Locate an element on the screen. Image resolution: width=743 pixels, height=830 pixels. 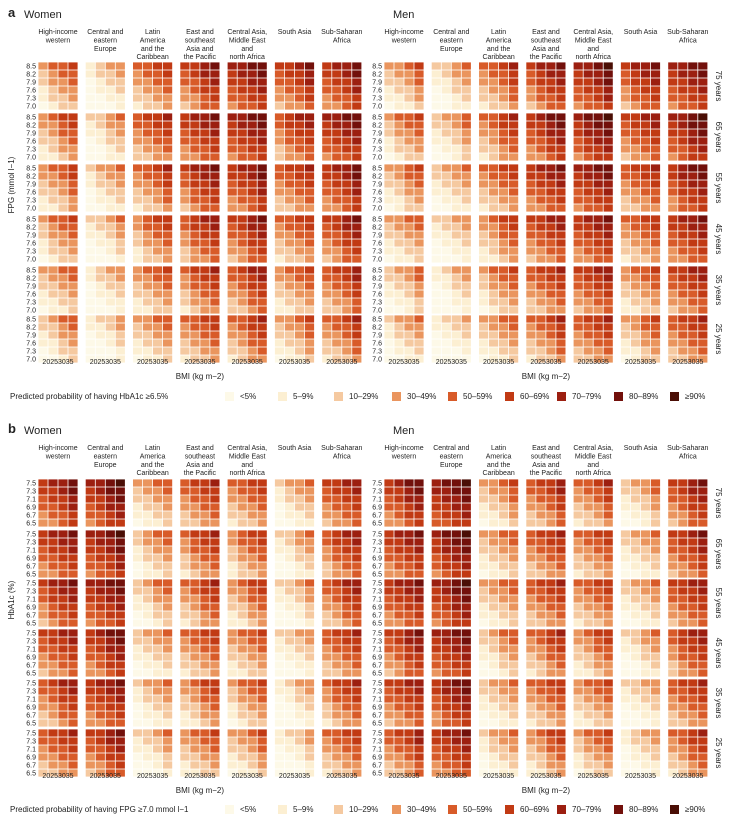
region-header-line: Latin is located at coordinates (498, 32).